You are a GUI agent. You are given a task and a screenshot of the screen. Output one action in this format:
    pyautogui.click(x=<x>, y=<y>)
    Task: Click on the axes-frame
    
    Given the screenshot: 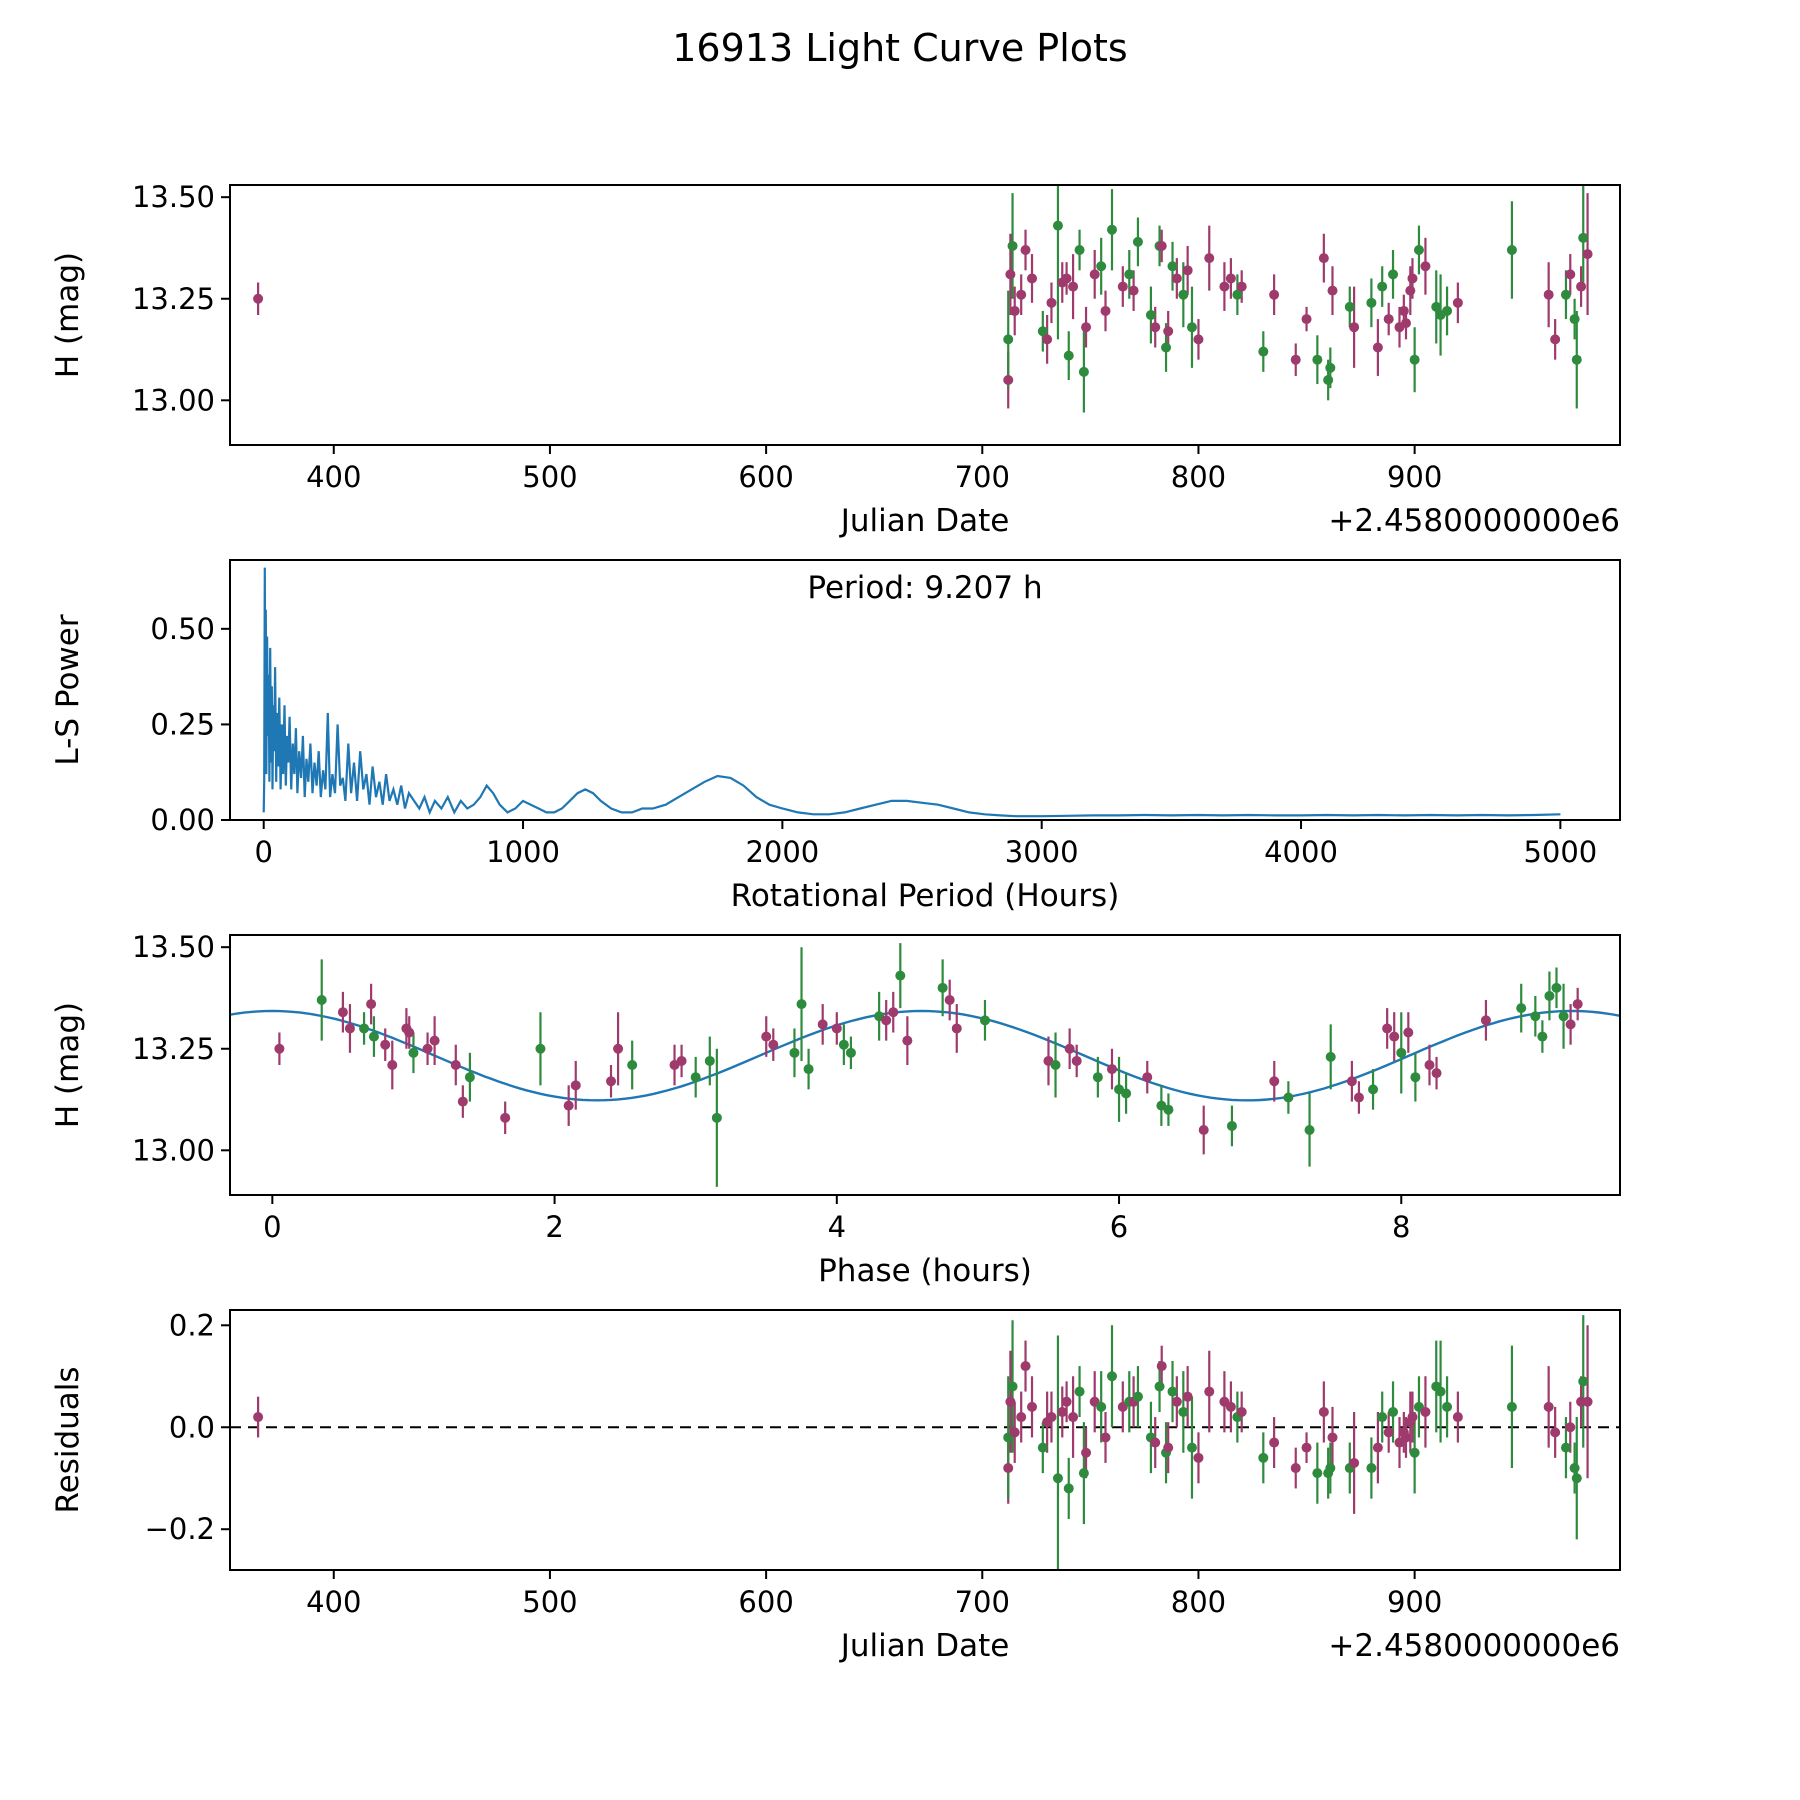 What is the action you would take?
    pyautogui.click(x=925, y=315)
    